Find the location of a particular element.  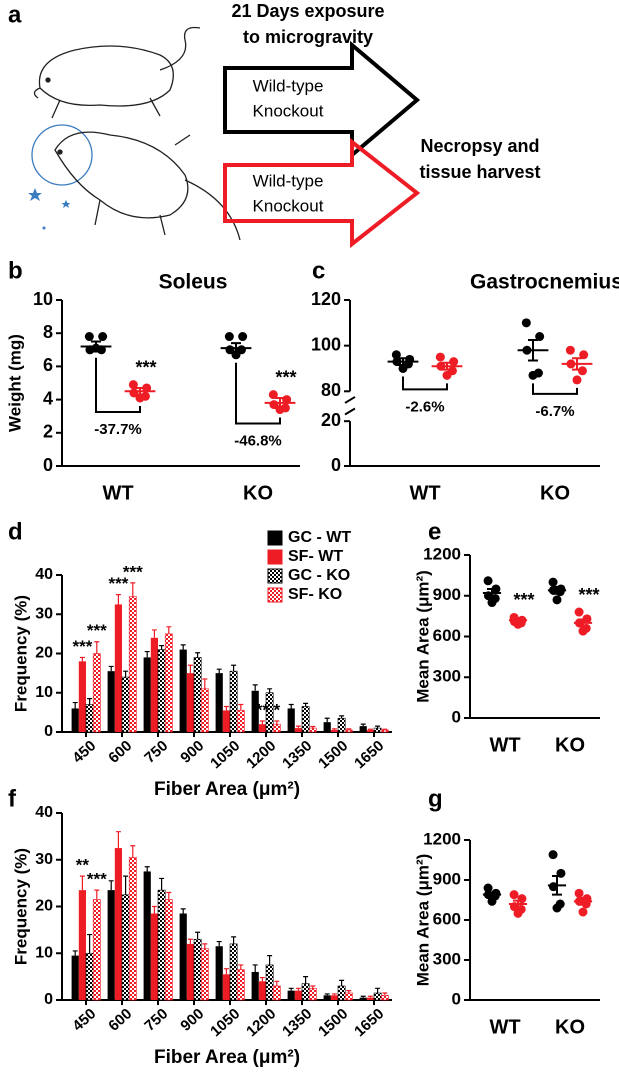

legend-label: GC - WT is located at coordinates (319, 537).